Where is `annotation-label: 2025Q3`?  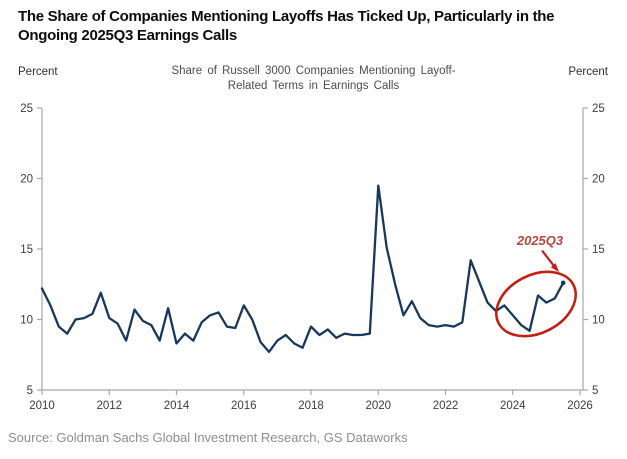
annotation-label: 2025Q3 is located at coordinates (540, 240).